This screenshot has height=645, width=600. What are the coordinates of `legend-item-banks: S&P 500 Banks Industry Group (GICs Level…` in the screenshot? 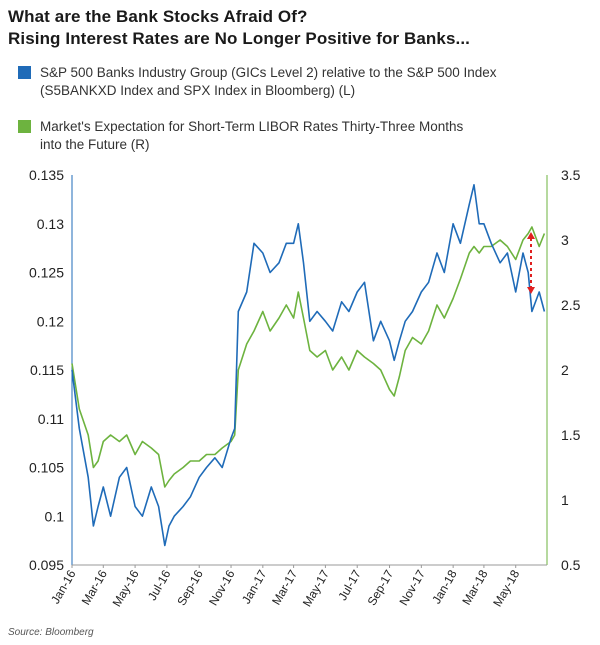 It's located at (298, 82).